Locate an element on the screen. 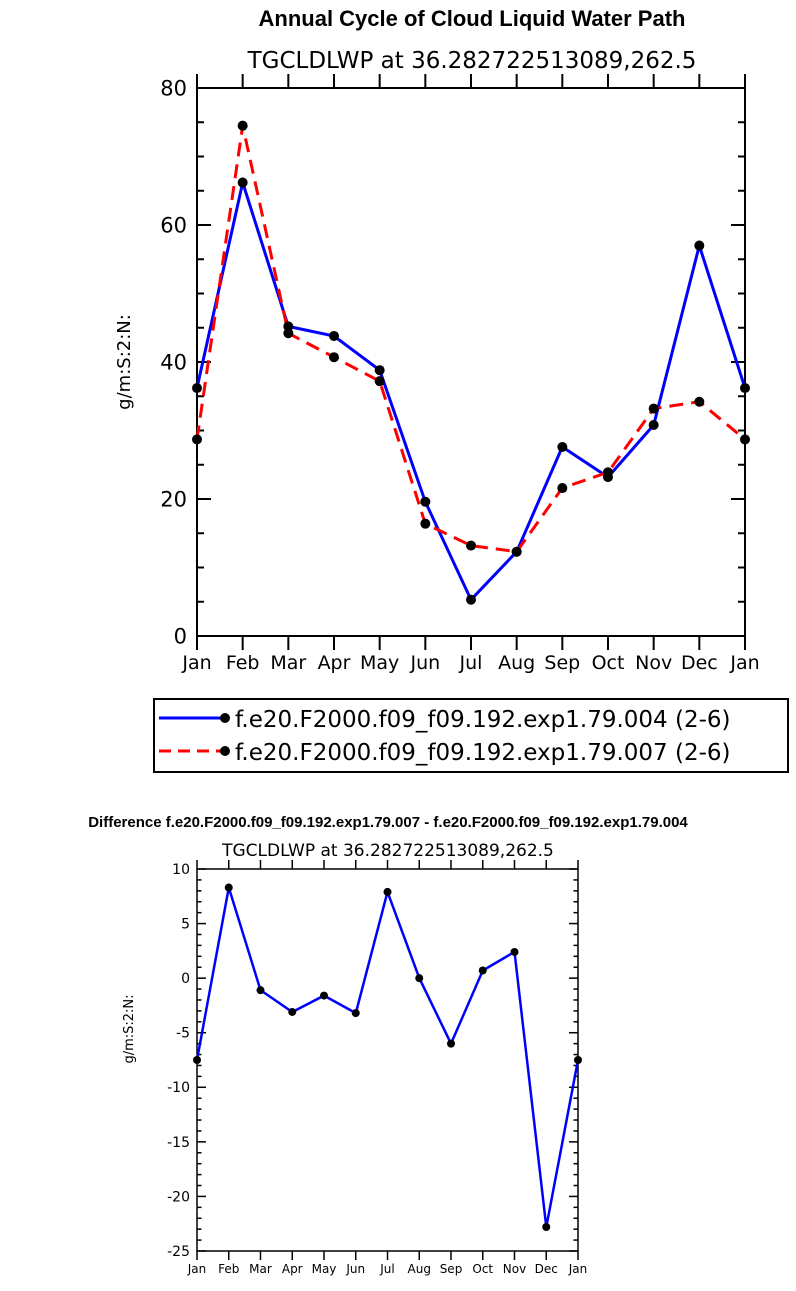  y-tick-label: 10 is located at coordinates (181, 870).